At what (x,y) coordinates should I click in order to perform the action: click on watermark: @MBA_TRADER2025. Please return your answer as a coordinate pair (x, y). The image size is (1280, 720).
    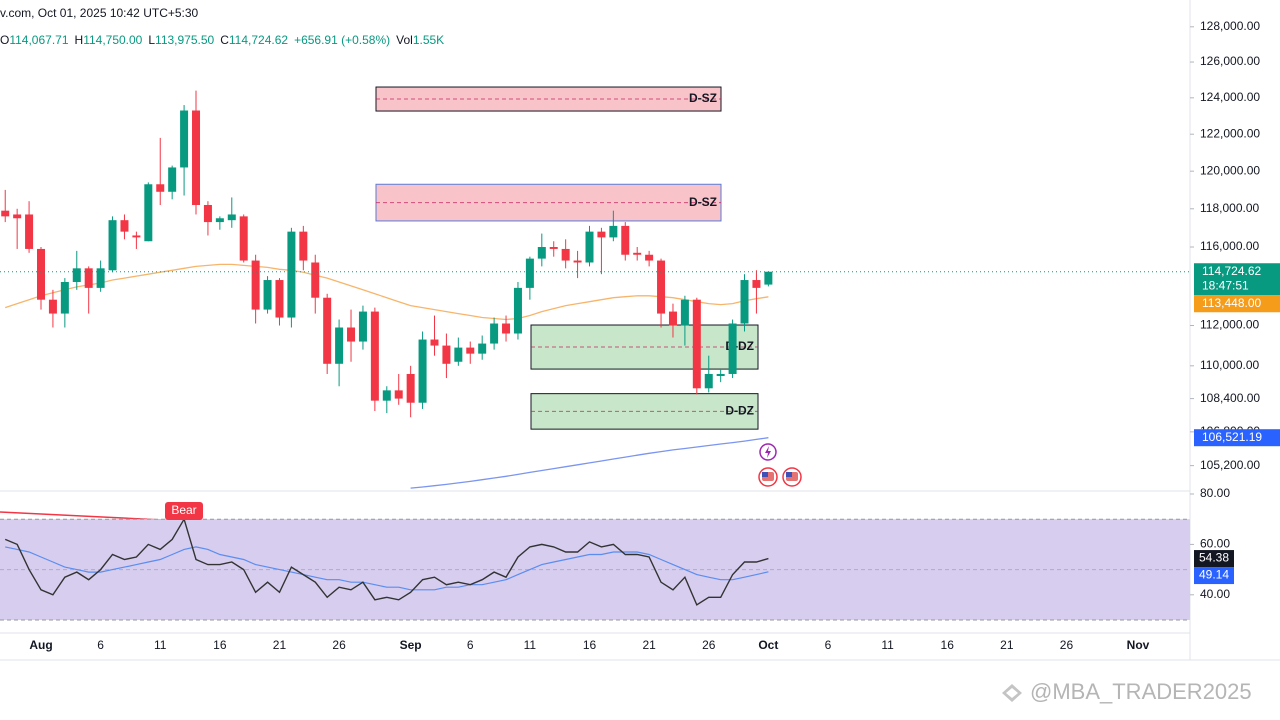
    Looking at the image, I should click on (1127, 691).